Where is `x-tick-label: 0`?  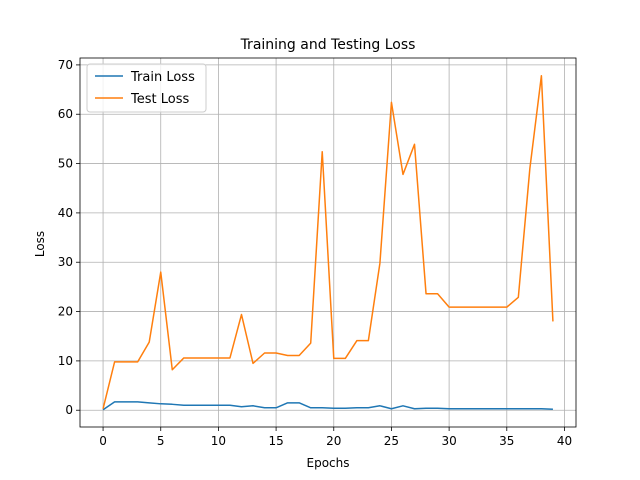
x-tick-label: 0 is located at coordinates (103, 441).